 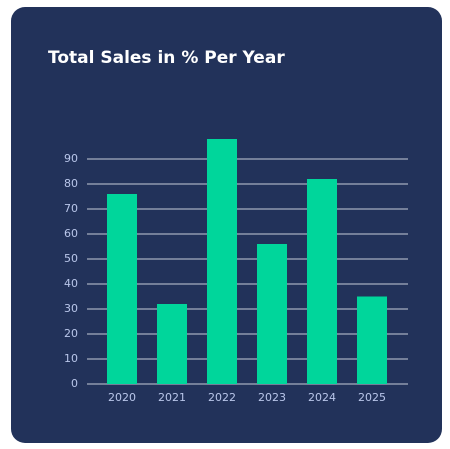 I want to click on x-tick-label: 2023, so click(x=272, y=397).